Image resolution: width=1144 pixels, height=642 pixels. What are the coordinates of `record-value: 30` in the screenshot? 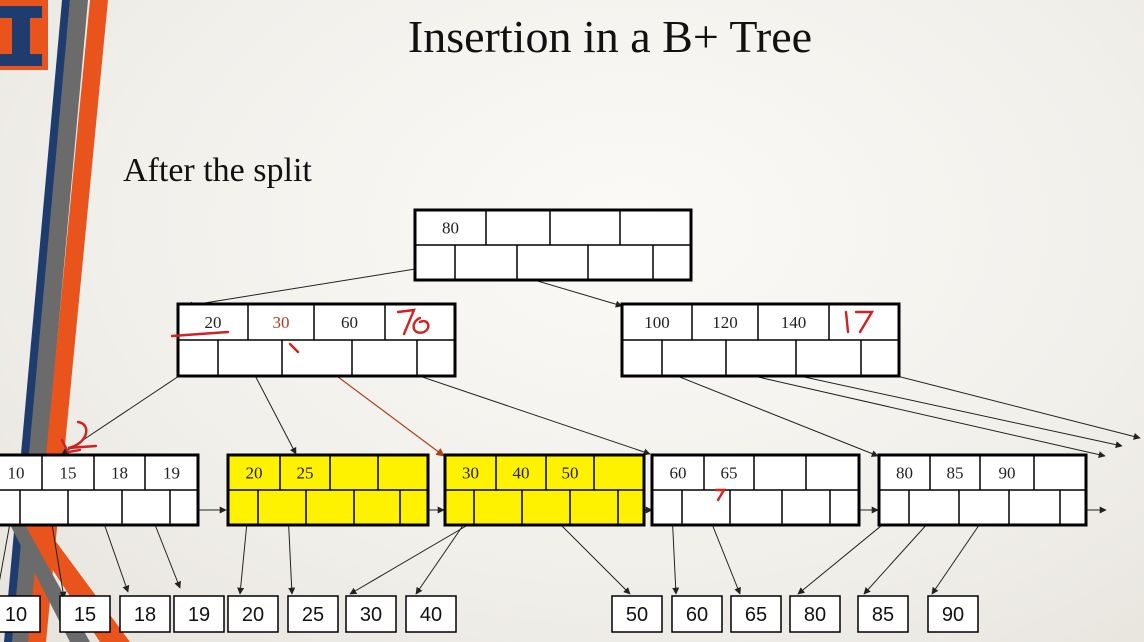 It's located at (371, 615).